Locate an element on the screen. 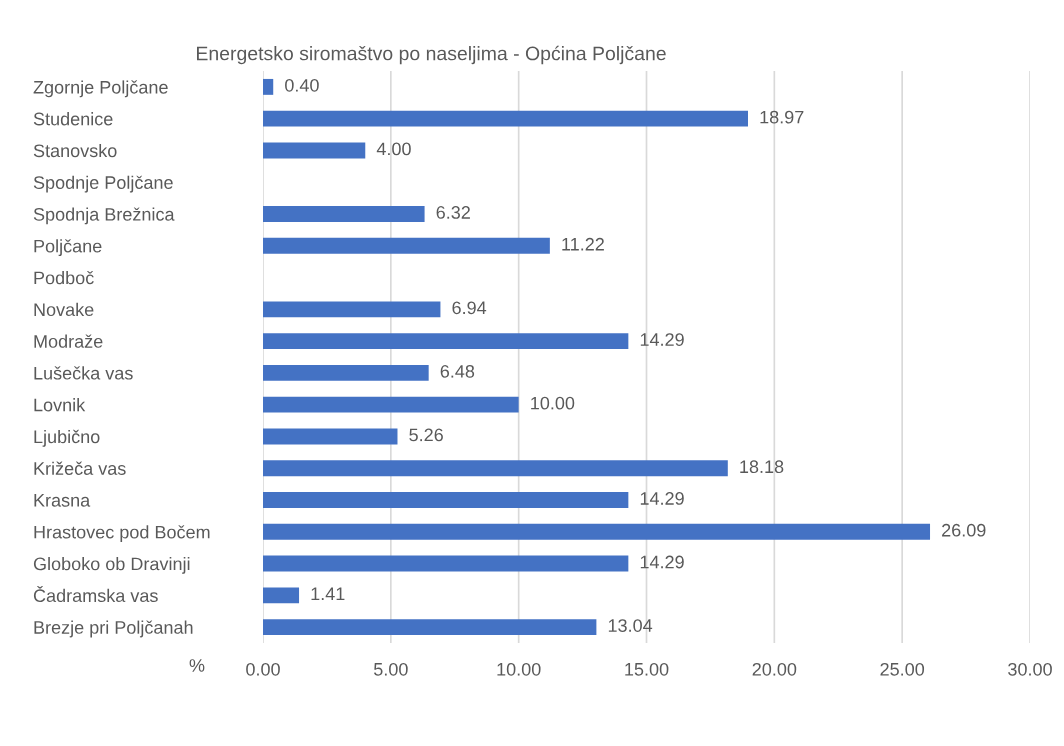 Image resolution: width=1064 pixels, height=746 pixels. data-label: 18.97 is located at coordinates (782, 117).